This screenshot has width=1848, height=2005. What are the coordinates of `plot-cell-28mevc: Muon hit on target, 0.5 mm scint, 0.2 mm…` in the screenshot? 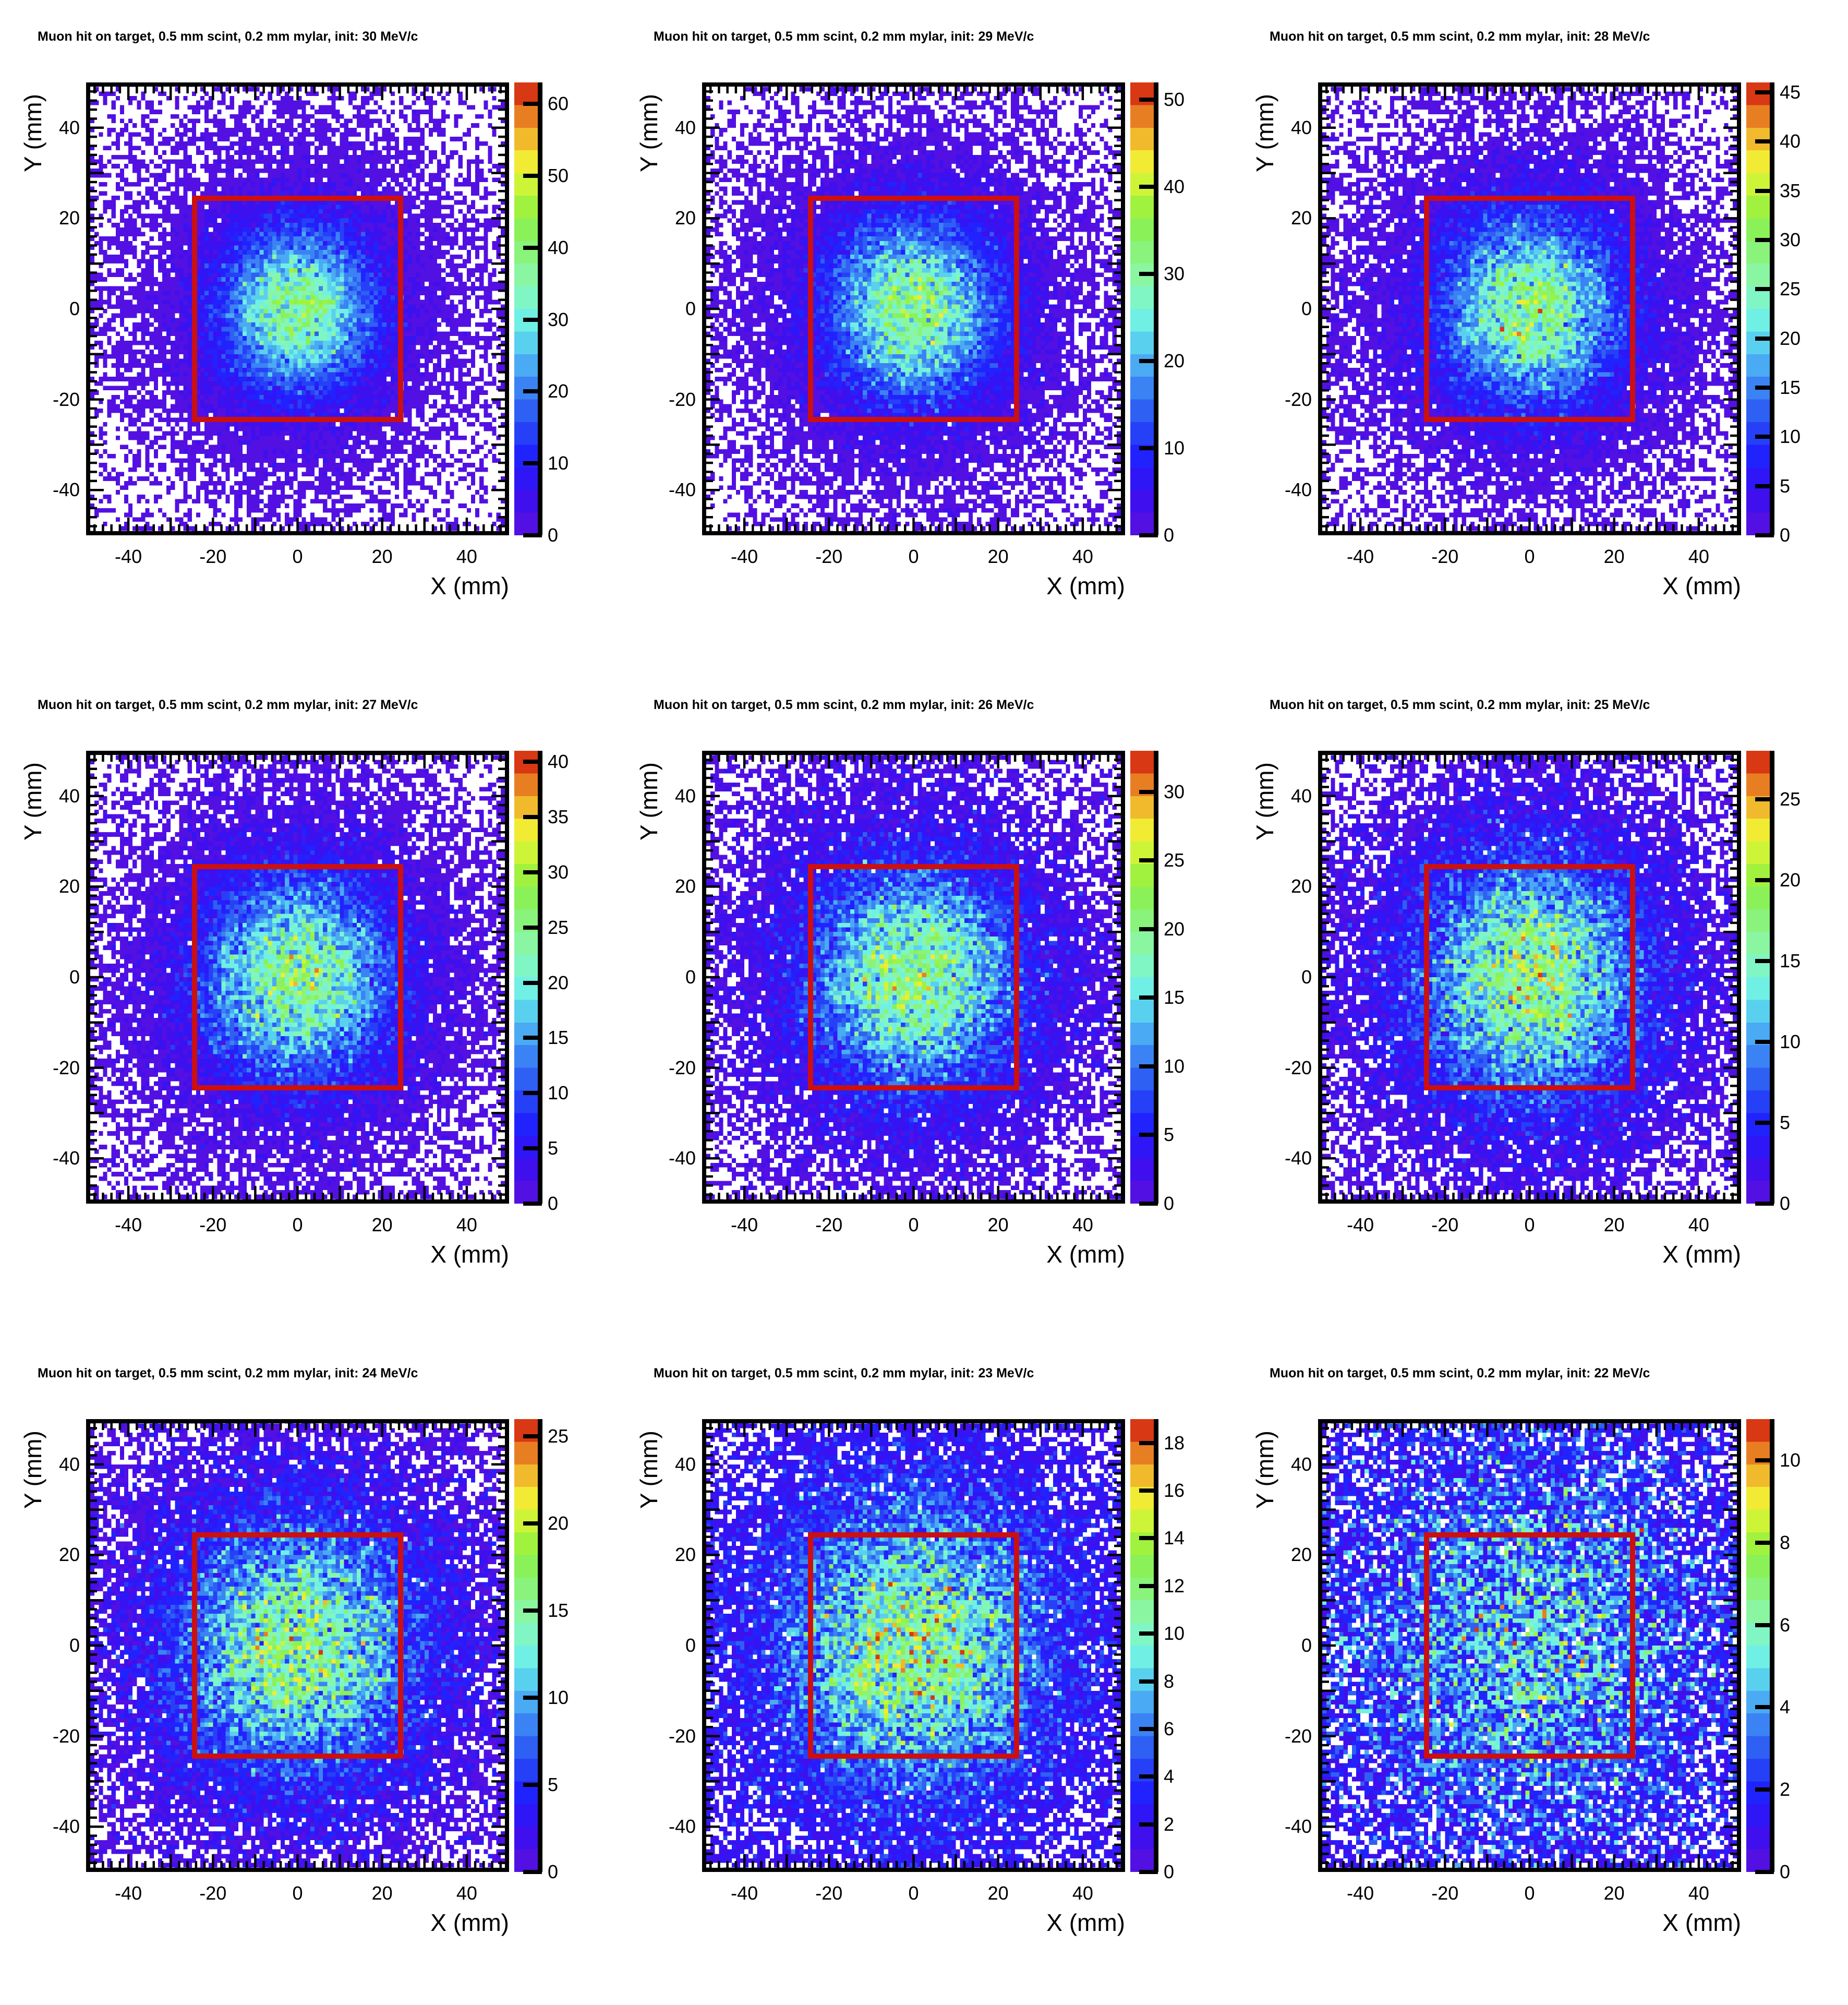 It's located at (1540, 334).